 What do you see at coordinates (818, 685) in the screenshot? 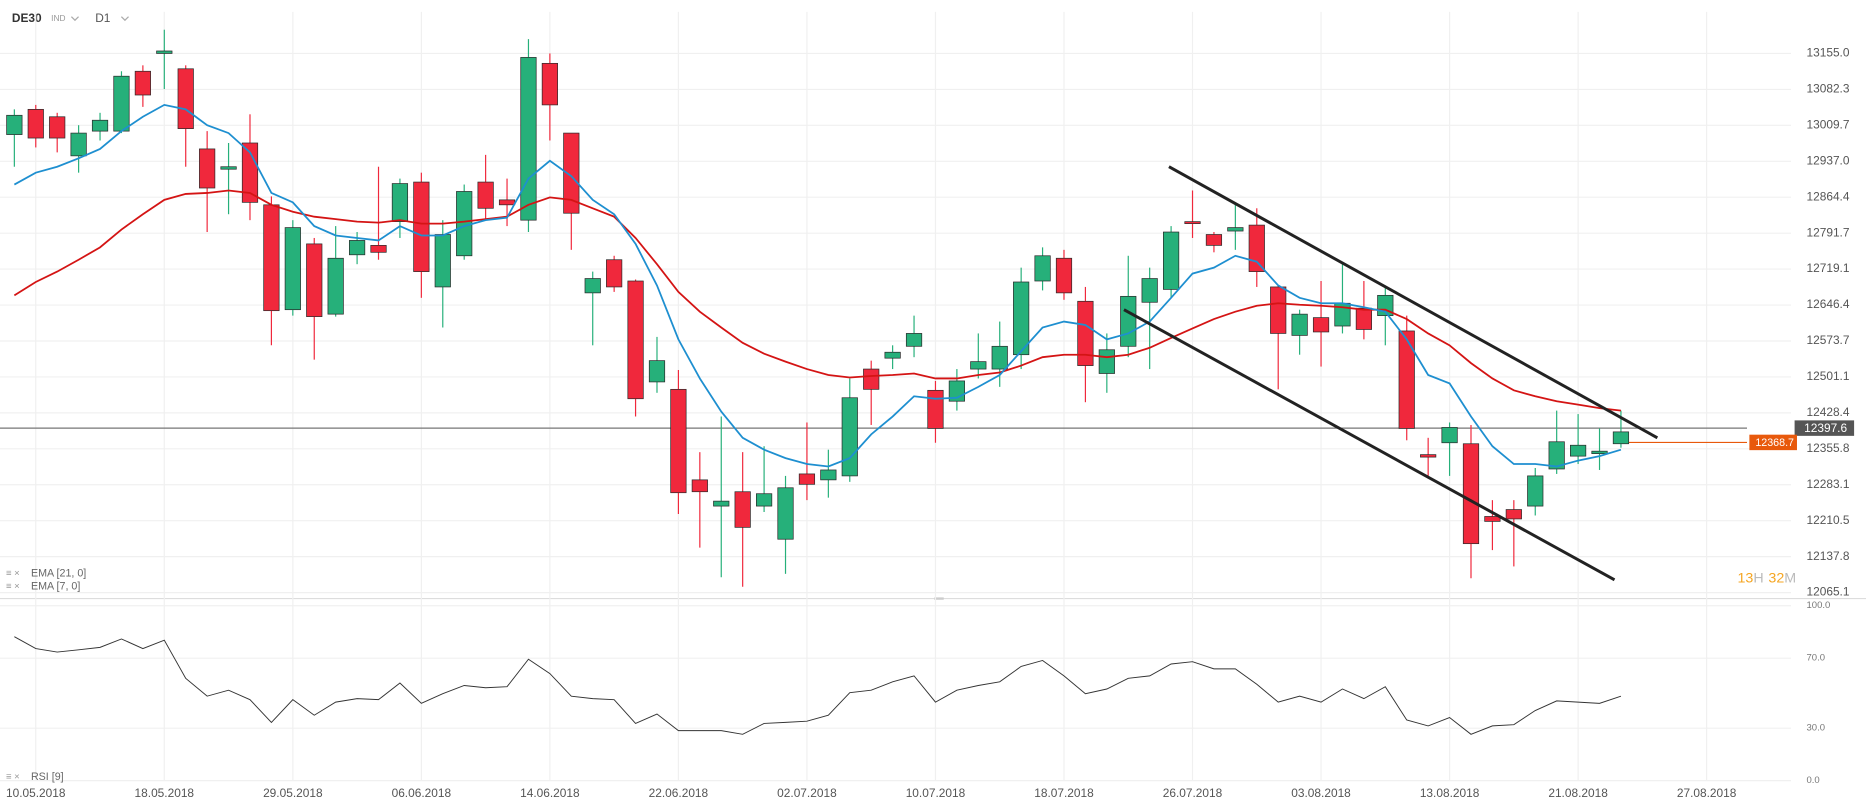
I see `rsi-line` at bounding box center [818, 685].